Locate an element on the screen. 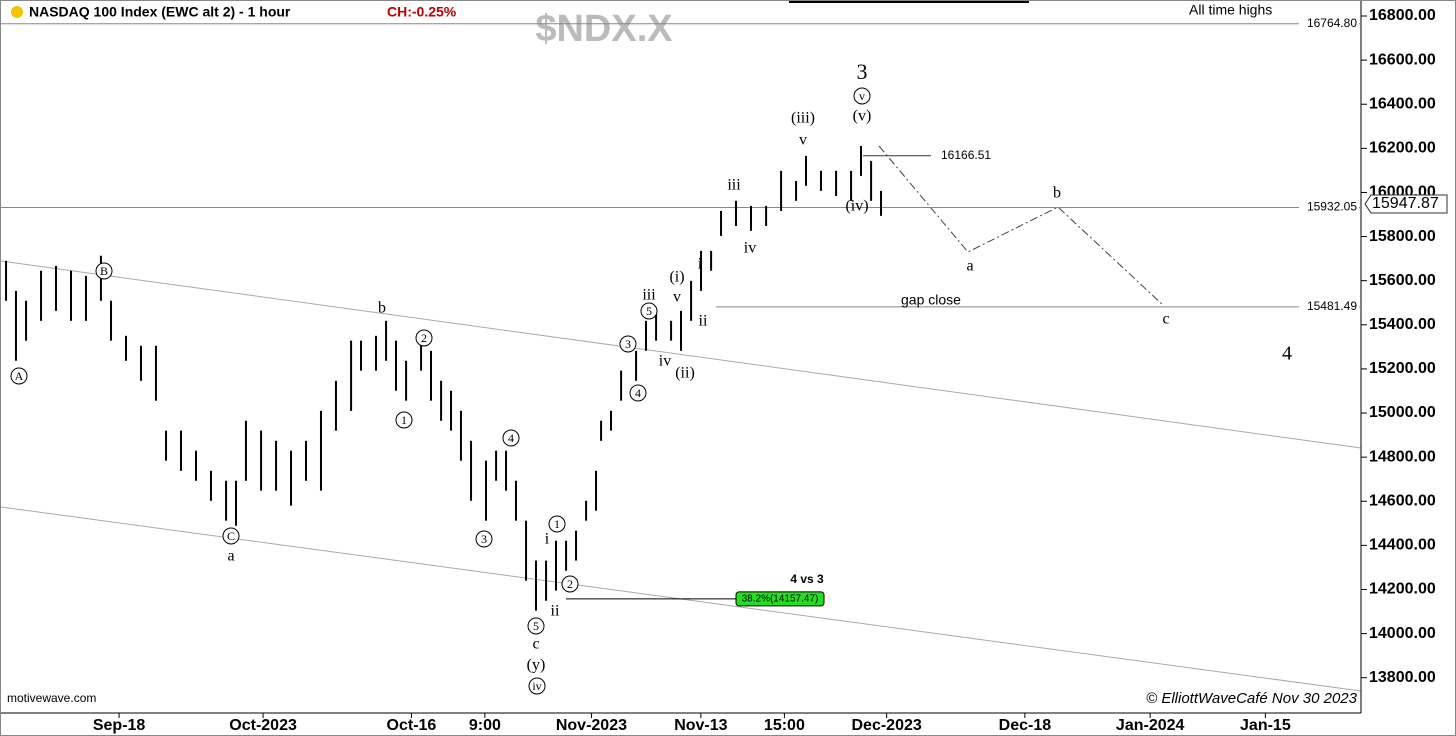 The height and width of the screenshot is (736, 1456). wave-label: A is located at coordinates (19, 376).